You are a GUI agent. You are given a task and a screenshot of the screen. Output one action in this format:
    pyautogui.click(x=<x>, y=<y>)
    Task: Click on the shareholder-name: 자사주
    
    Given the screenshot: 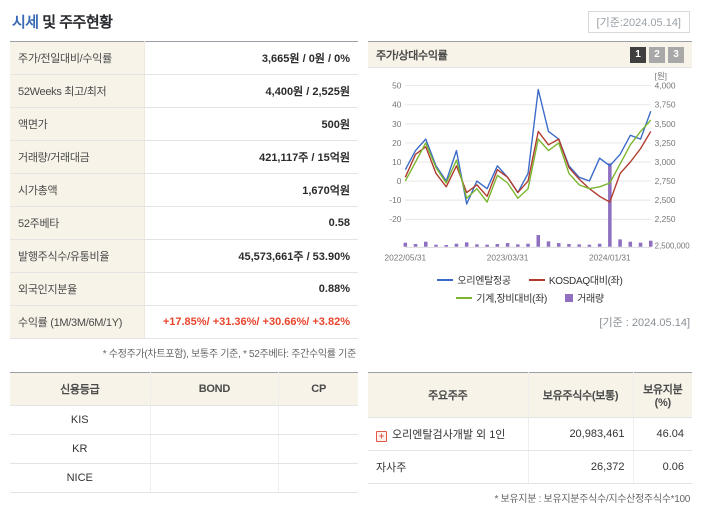 What is the action you would take?
    pyautogui.click(x=448, y=467)
    